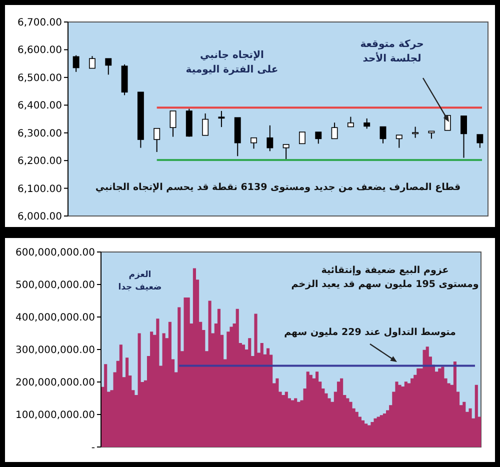 This screenshot has width=500, height=467. What do you see at coordinates (55, 285) in the screenshot?
I see `y-tick-label: 500,000,000.00` at bounding box center [55, 285].